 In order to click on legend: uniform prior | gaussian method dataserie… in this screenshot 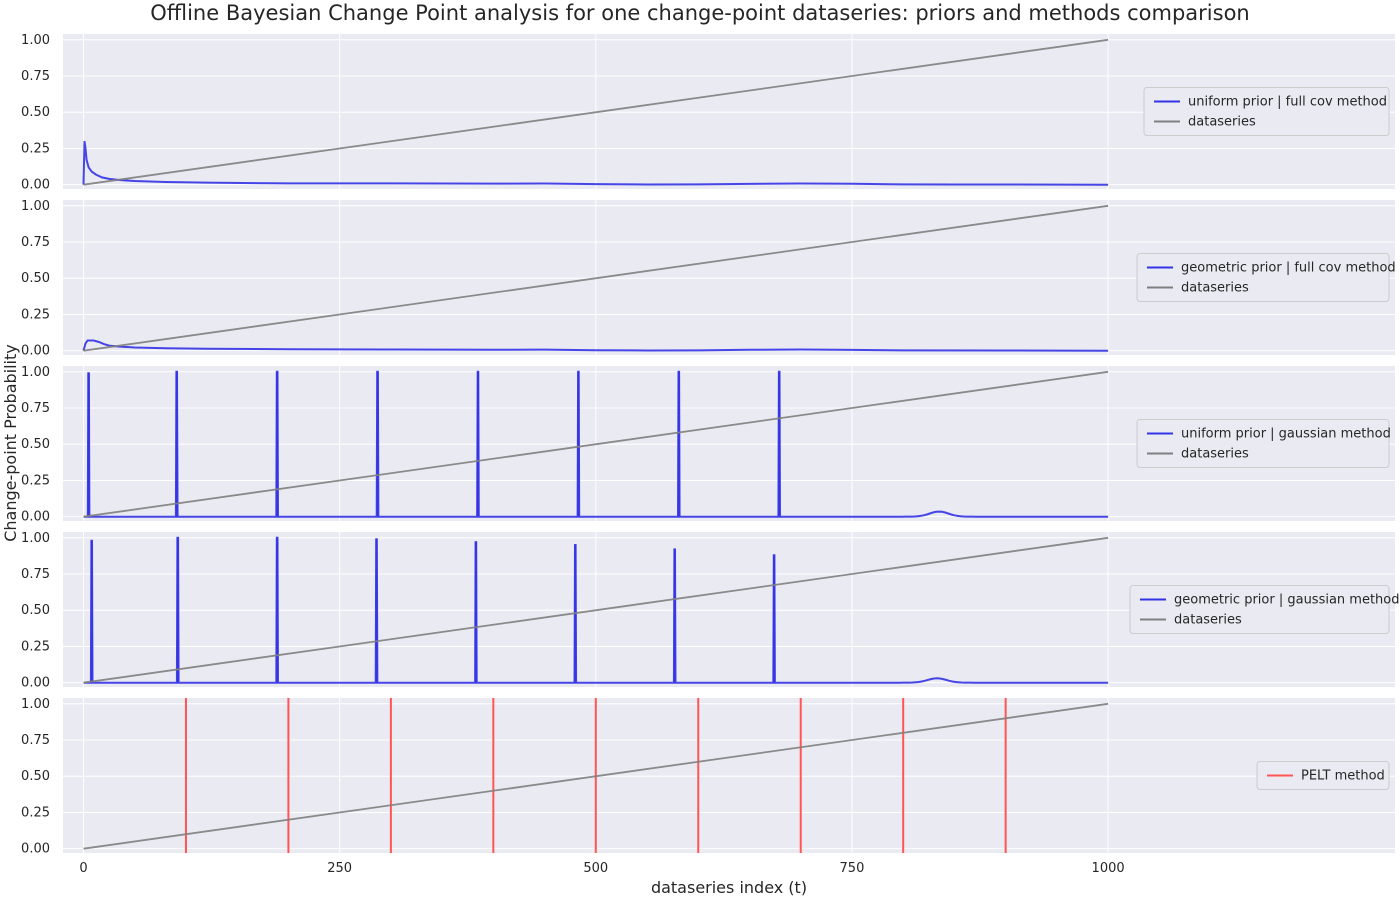, I will do `click(1263, 443)`.